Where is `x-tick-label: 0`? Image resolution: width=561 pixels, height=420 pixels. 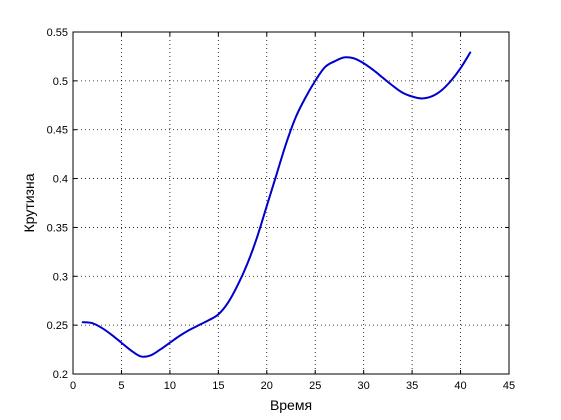
x-tick-label: 0 is located at coordinates (73, 386).